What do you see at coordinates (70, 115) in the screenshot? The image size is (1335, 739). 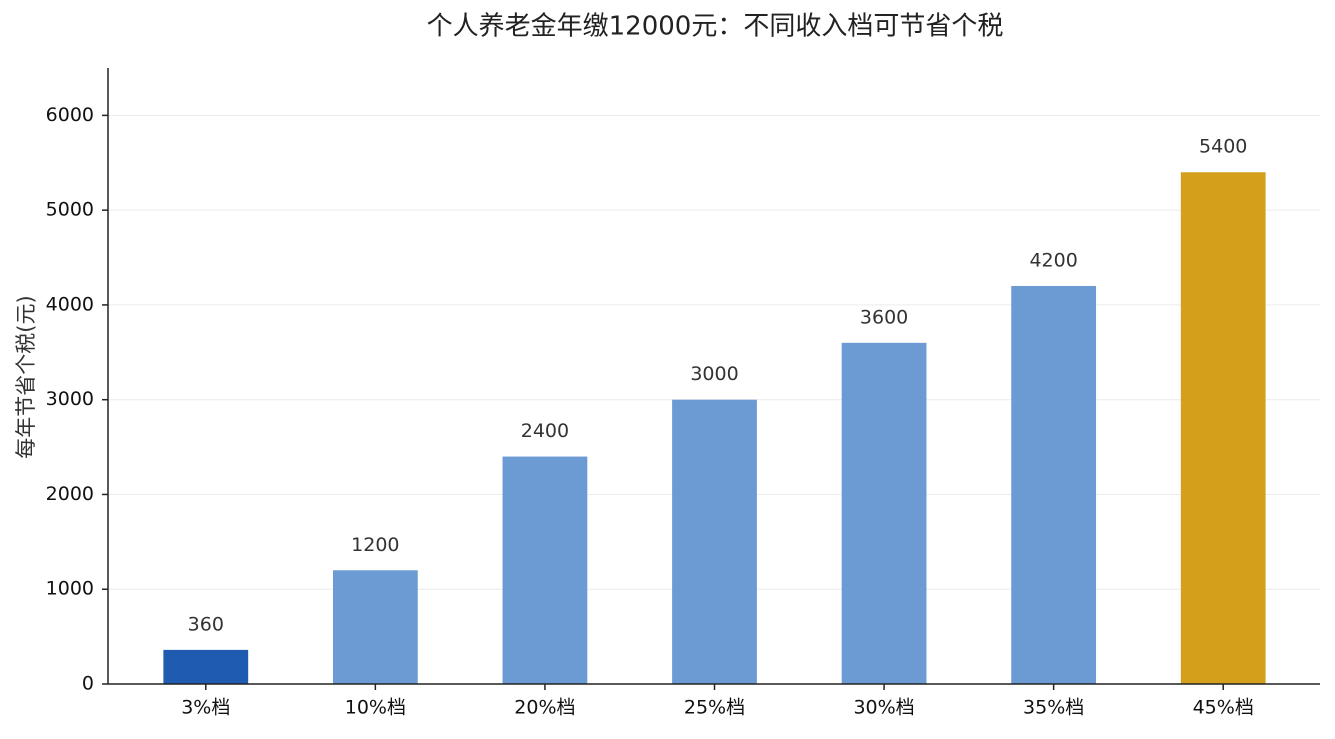 I see `y-tick-label: 6000` at bounding box center [70, 115].